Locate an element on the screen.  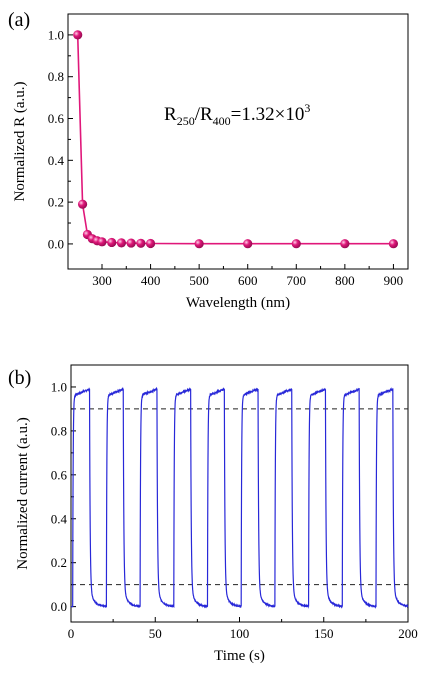
annotation-superscript: 3 is located at coordinates (307, 108).